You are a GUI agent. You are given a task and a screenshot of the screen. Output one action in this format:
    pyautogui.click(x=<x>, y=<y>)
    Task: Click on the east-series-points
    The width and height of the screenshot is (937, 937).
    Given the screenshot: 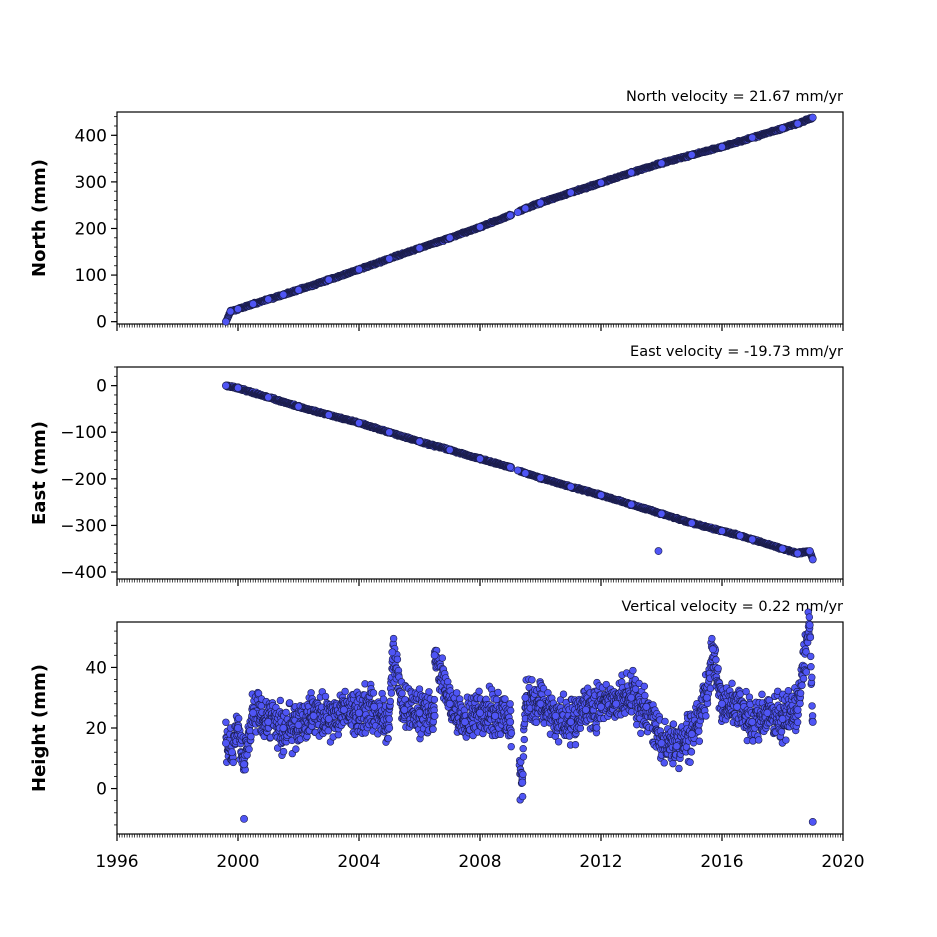 What is the action you would take?
    pyautogui.click(x=519, y=472)
    